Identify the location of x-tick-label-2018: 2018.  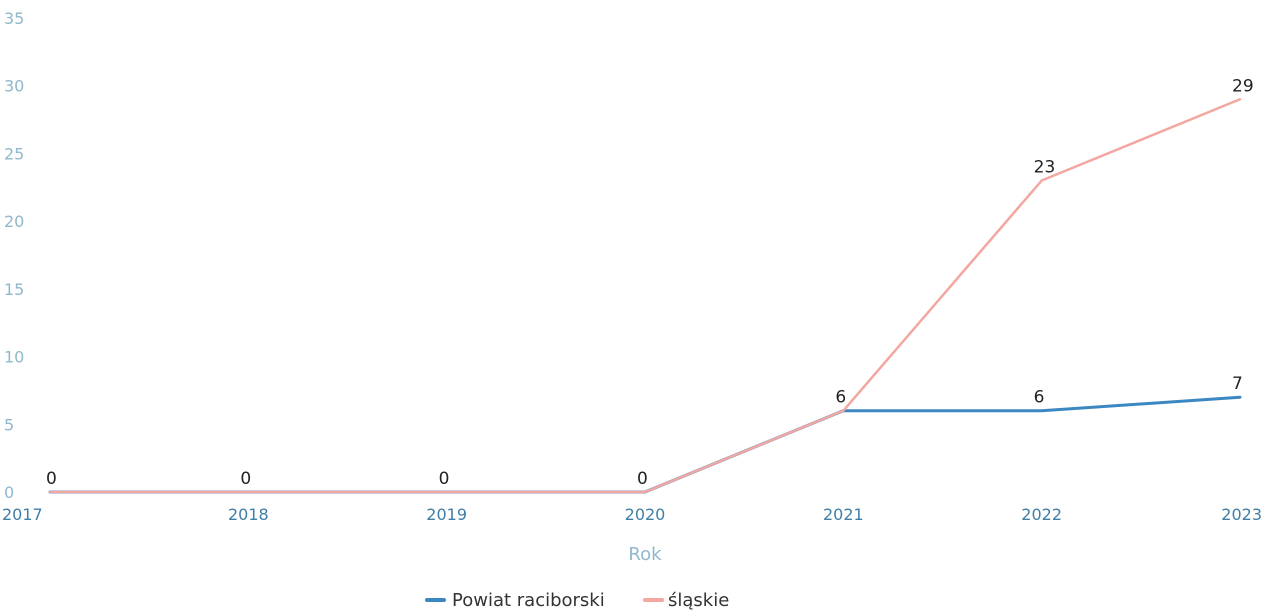
(248, 514).